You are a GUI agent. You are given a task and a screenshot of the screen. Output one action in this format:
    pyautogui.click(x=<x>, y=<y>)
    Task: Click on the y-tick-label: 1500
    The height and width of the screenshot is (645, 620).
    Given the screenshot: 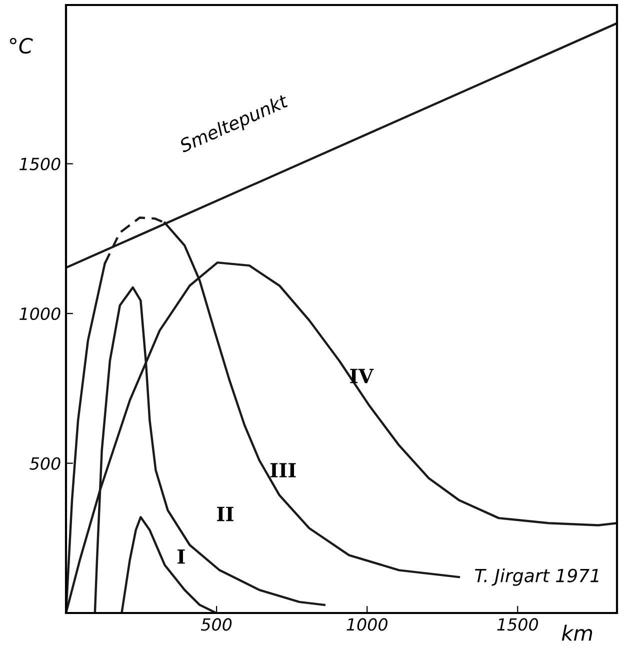 What is the action you would take?
    pyautogui.click(x=40, y=164)
    